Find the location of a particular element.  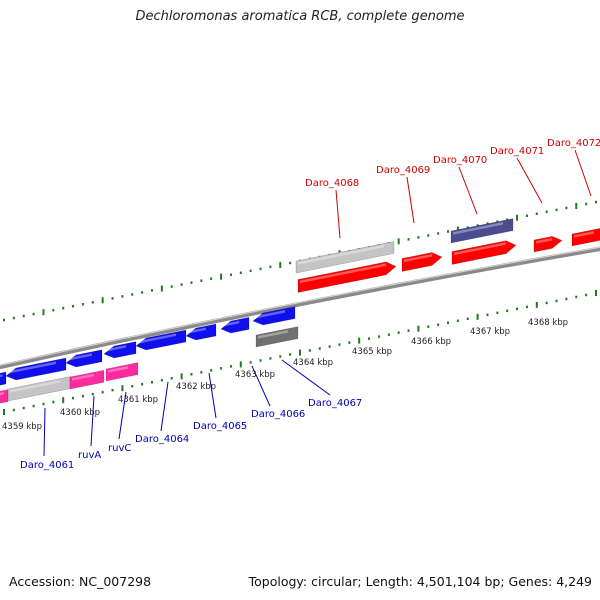

gene-daro-4068-box is located at coordinates (345, 257).